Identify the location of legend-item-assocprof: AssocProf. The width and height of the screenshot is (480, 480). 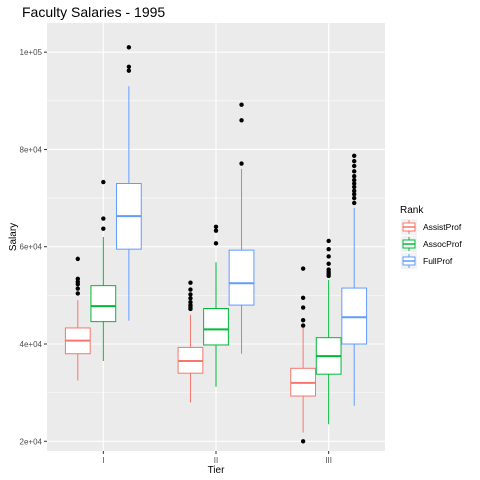
(431, 244).